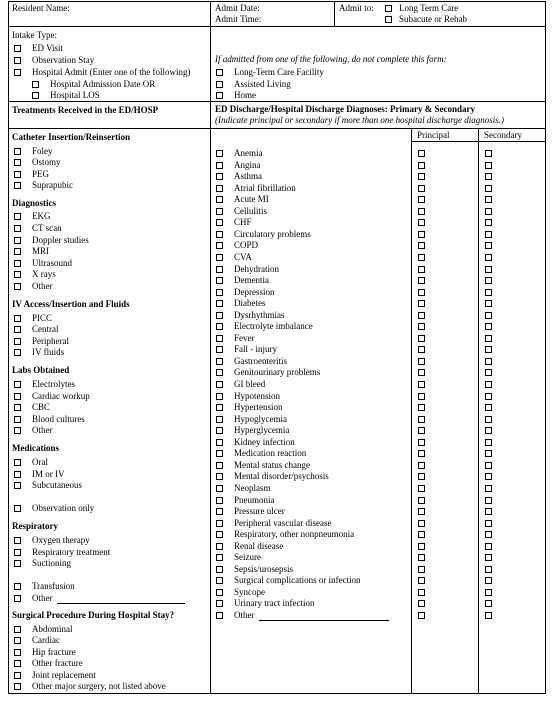 Image resolution: width=554 pixels, height=721 pixels. Describe the element at coordinates (31, 174) in the screenshot. I see `treatment-peg: PEG` at that location.